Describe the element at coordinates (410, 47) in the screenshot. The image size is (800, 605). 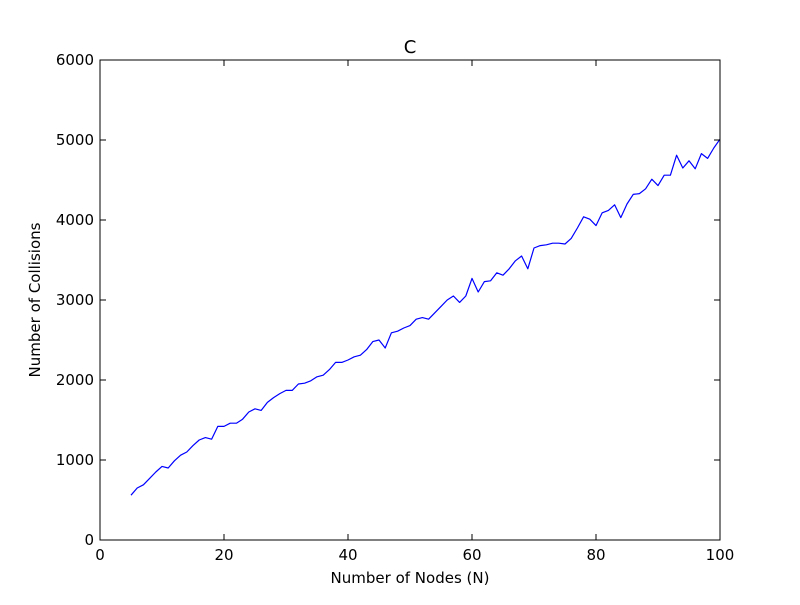
I see `chart-title: C` at that location.